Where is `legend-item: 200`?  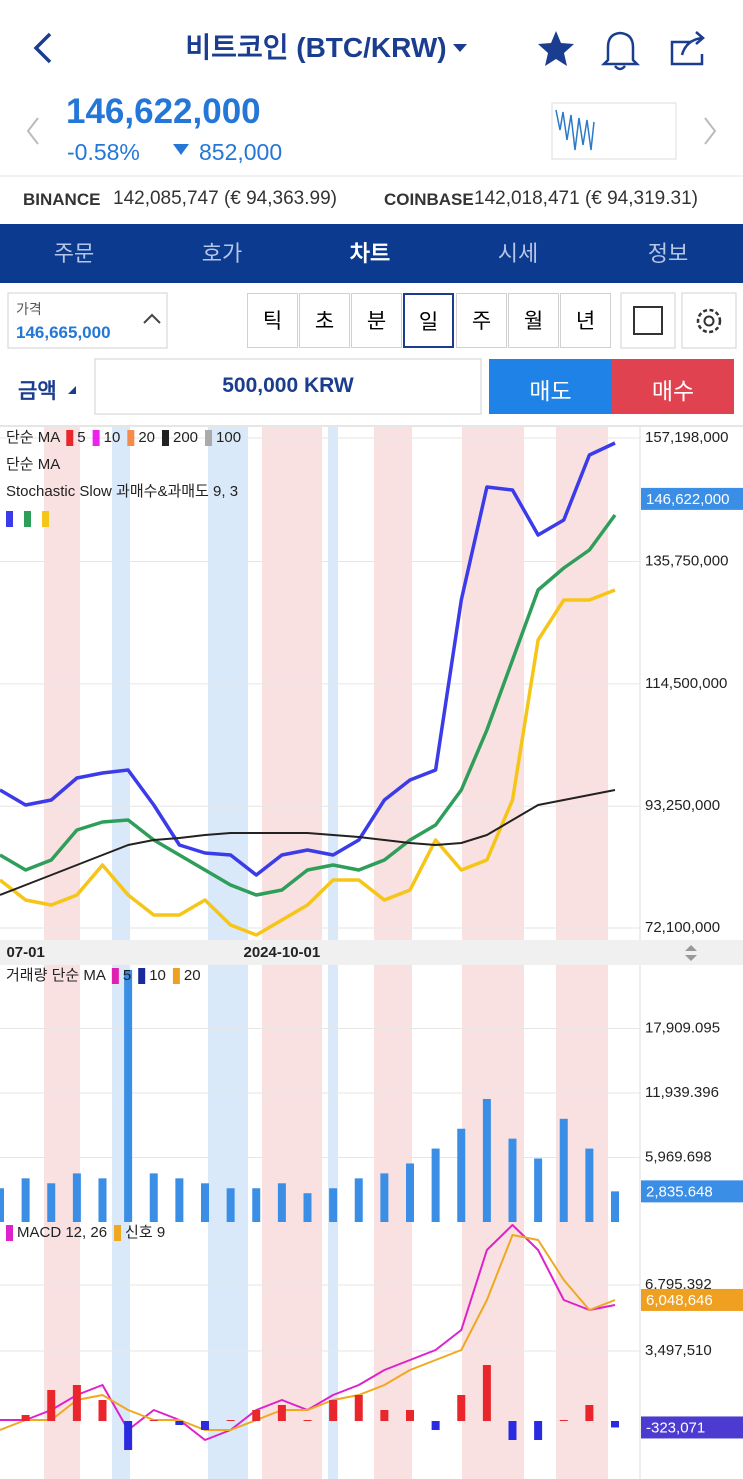
legend-item: 200 is located at coordinates (185, 437).